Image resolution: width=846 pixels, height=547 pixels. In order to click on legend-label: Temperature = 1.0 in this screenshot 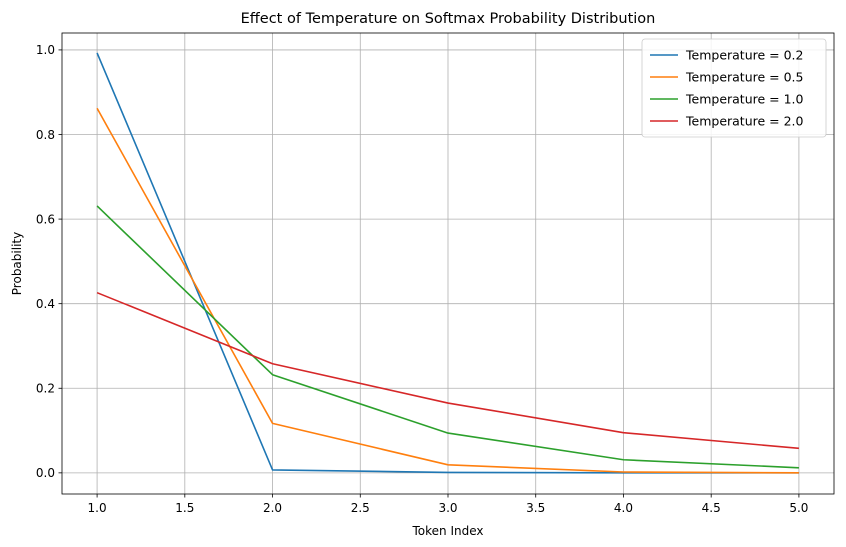, I will do `click(744, 99)`.